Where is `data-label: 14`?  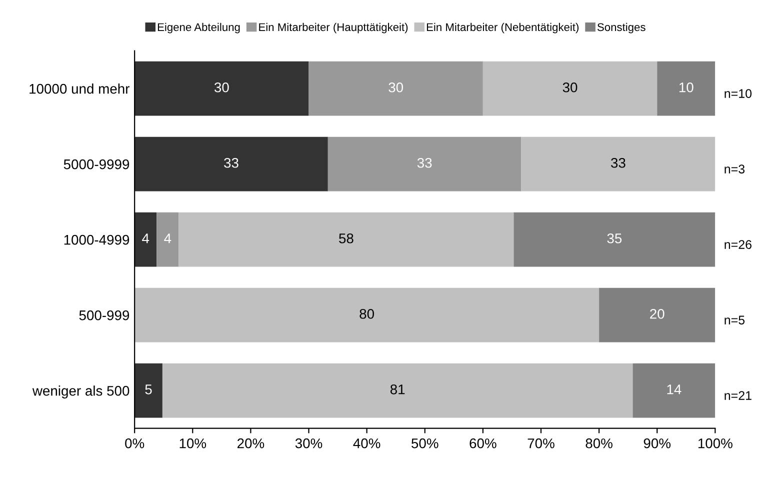
data-label: 14 is located at coordinates (674, 389).